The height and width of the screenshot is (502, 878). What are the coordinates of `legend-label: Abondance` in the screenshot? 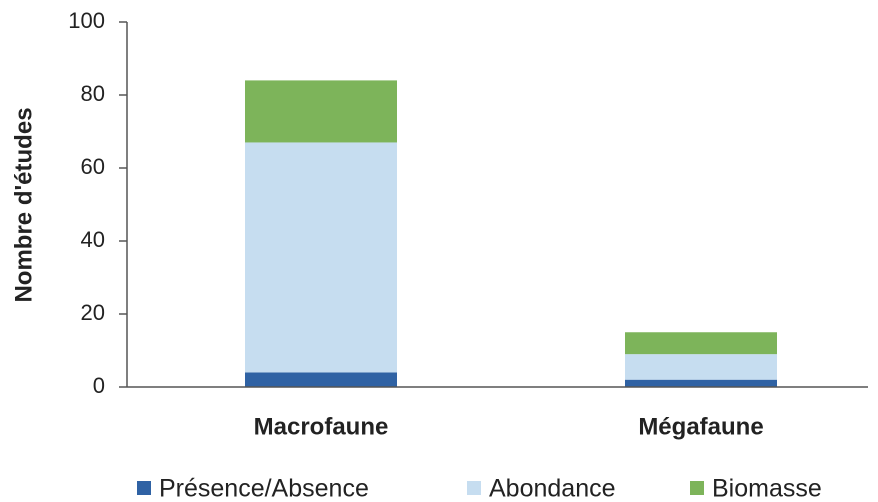 It's located at (552, 488).